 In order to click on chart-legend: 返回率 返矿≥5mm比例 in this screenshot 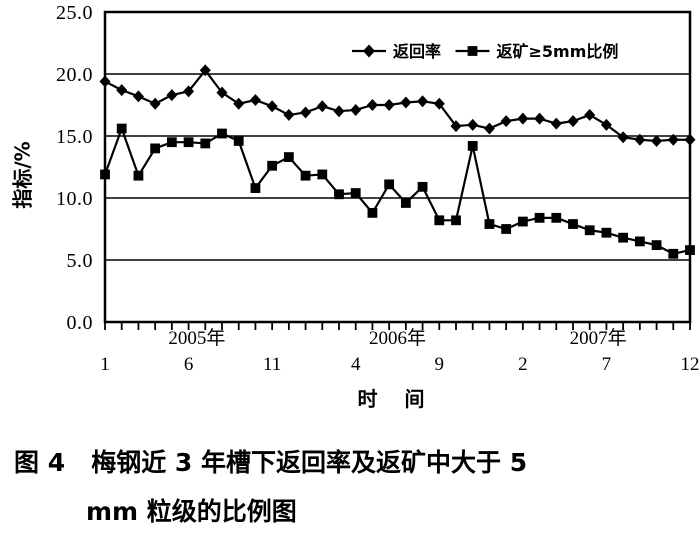, I will do `click(485, 51)`.